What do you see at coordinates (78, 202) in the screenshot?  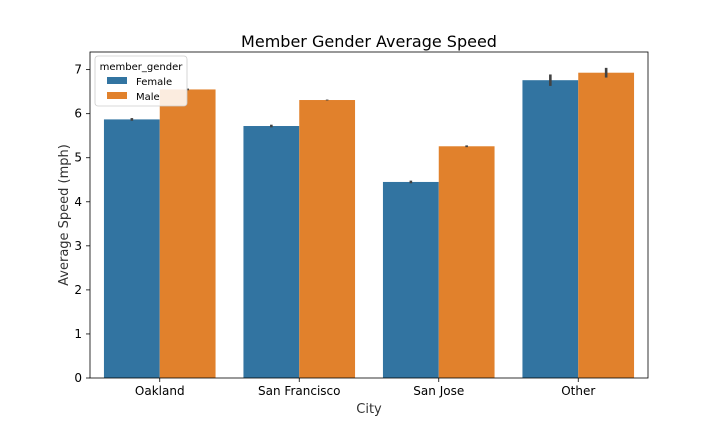 I see `y-tick-label: 4` at bounding box center [78, 202].